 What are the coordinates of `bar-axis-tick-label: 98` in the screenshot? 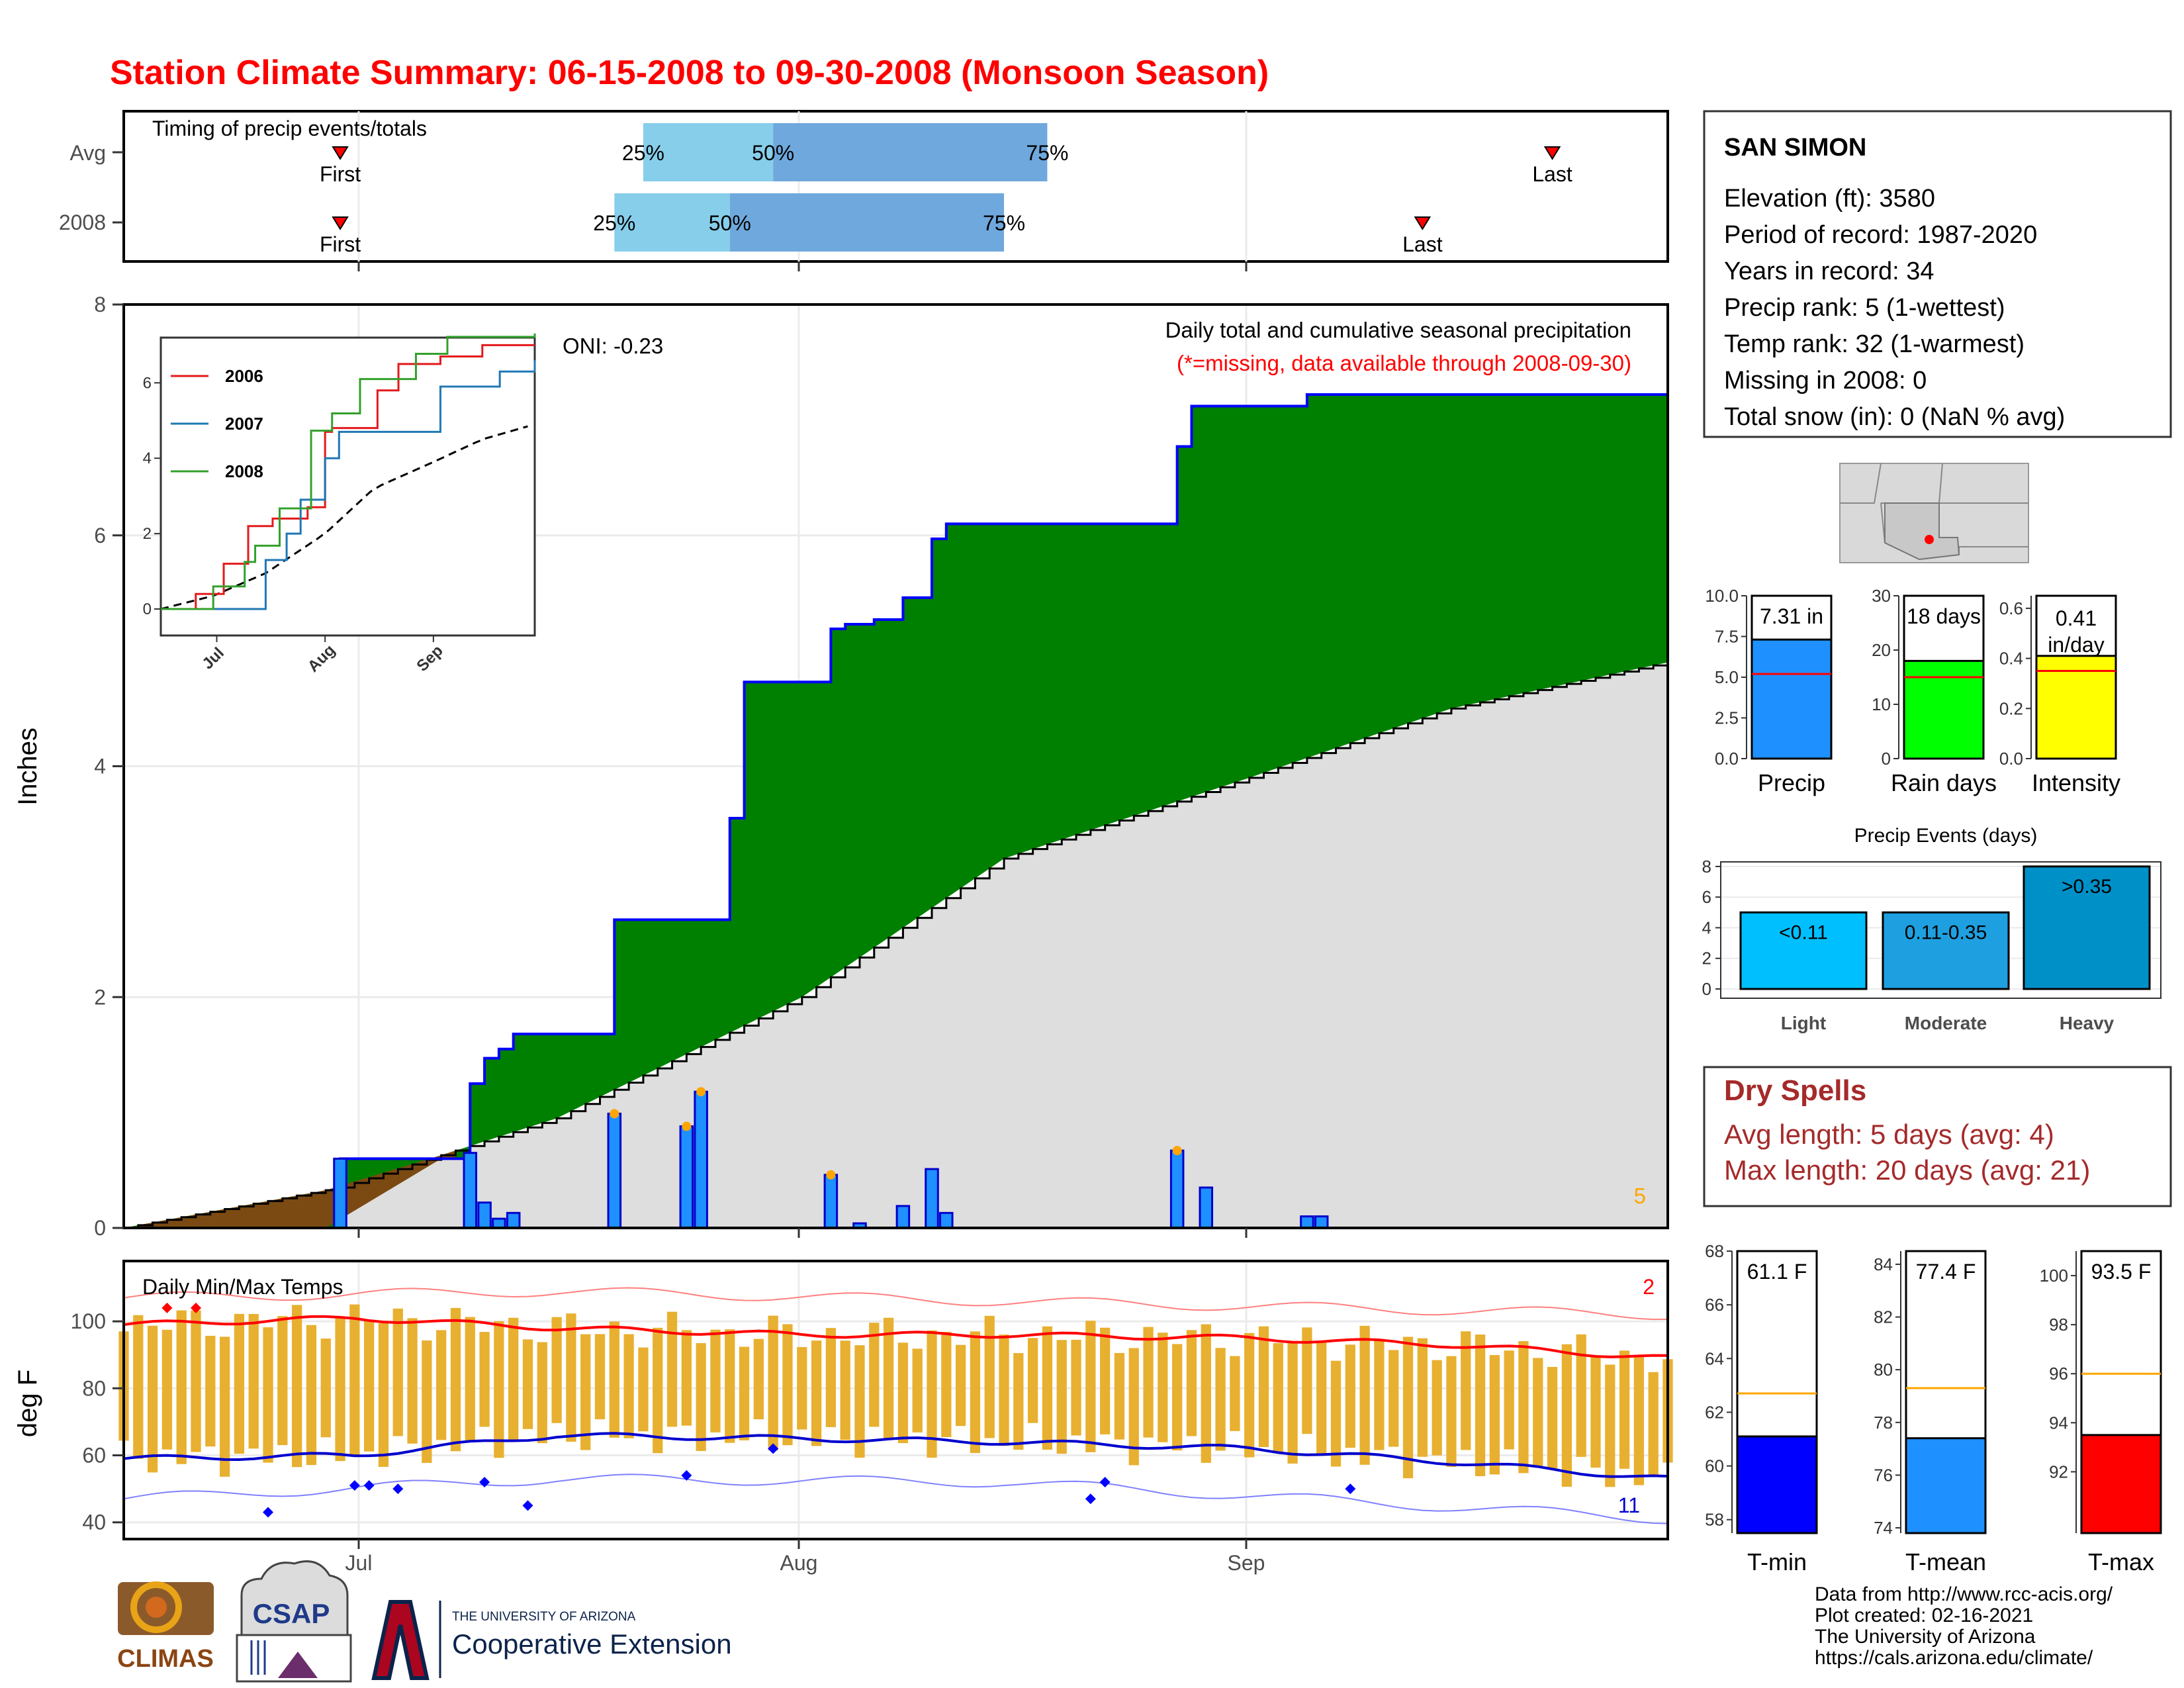 It's located at (2058, 1325).